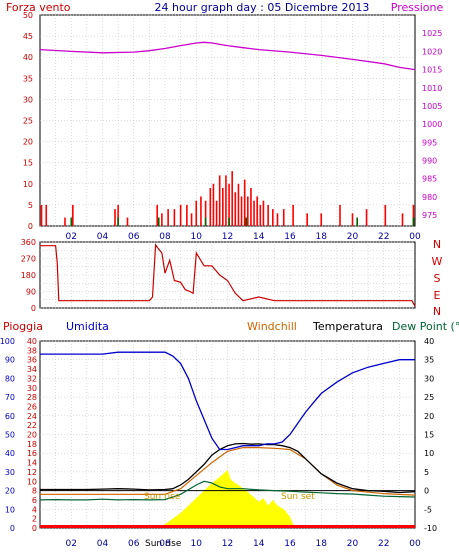  Describe the element at coordinates (227, 490) in the screenshot. I see `dewpoint-line` at that location.